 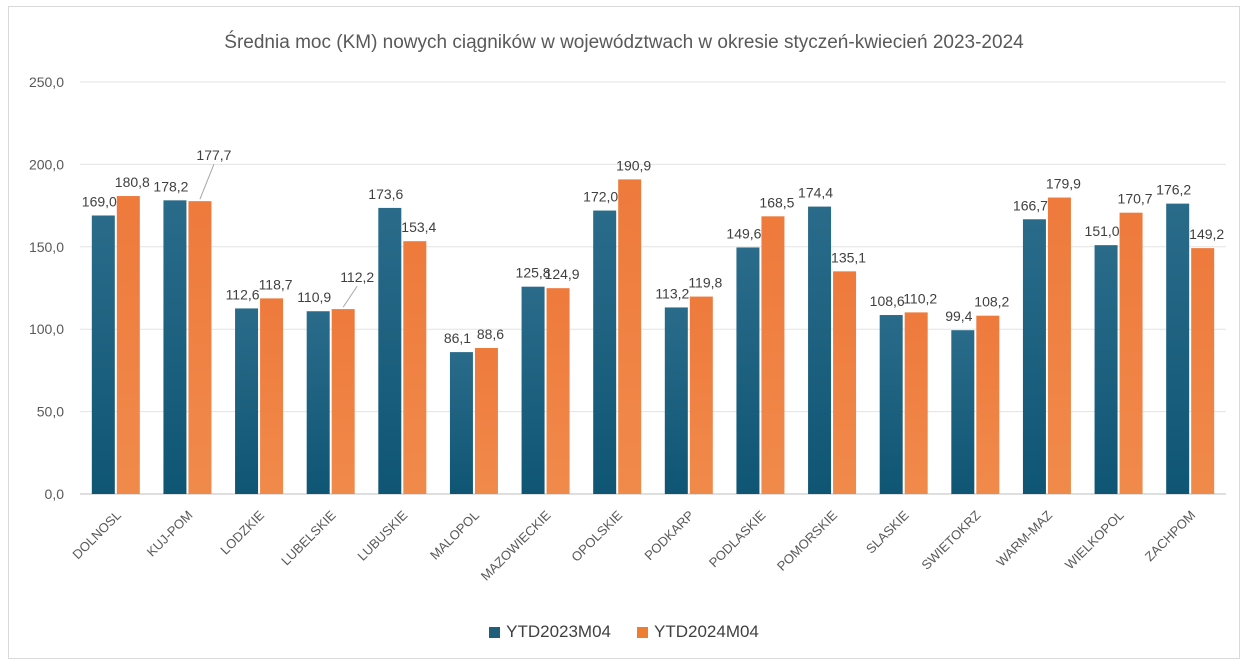 What do you see at coordinates (96, 535) in the screenshot?
I see `x-tick-label: DOLNOSL` at bounding box center [96, 535].